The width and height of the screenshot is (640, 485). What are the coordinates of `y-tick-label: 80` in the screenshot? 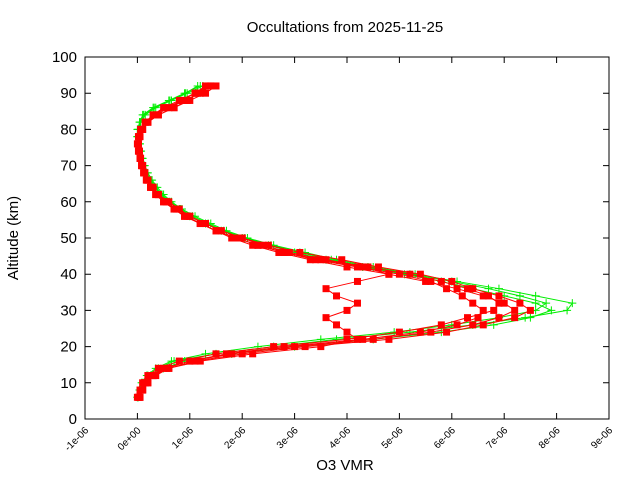 It's located at (68, 129).